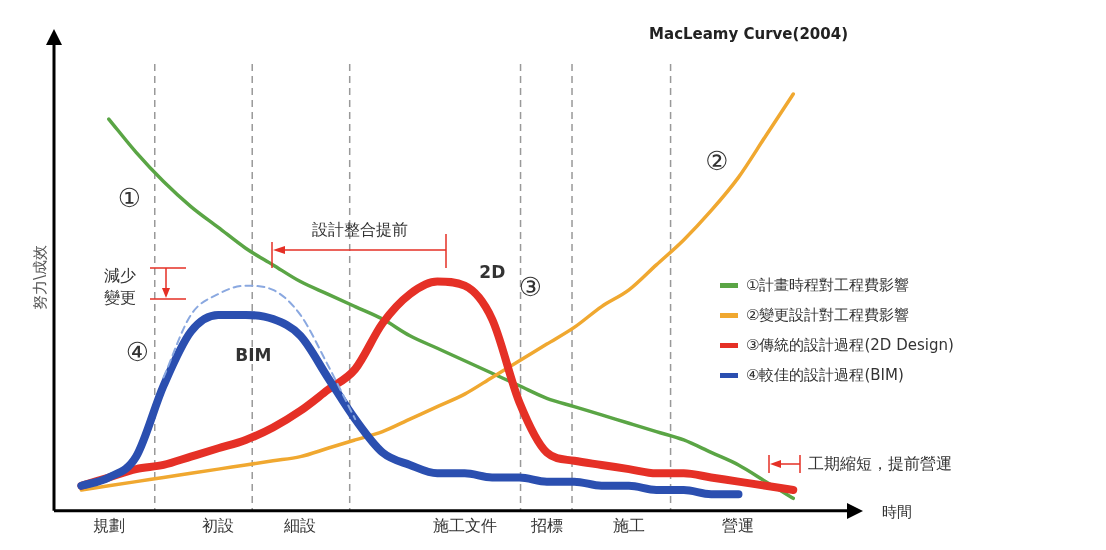  What do you see at coordinates (530, 286) in the screenshot?
I see `annotation: ③` at bounding box center [530, 286].